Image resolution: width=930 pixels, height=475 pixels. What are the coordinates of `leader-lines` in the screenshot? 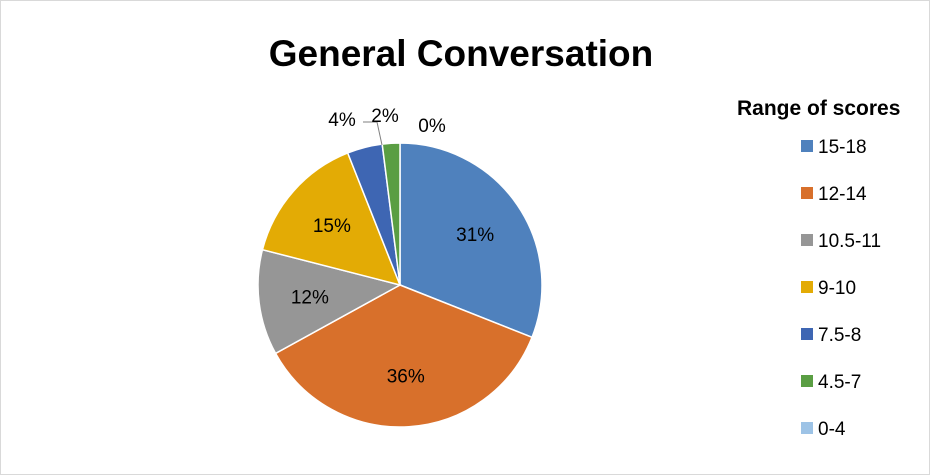 It's located at (373, 133).